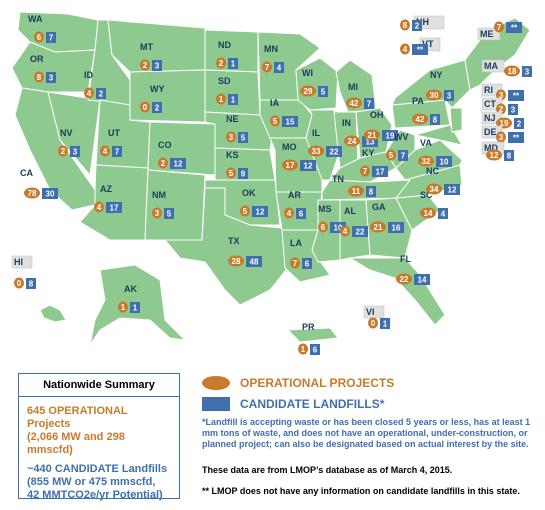 The width and height of the screenshot is (545, 510). Describe the element at coordinates (221, 99) in the screenshot. I see `operational-count-sd: 1` at that location.